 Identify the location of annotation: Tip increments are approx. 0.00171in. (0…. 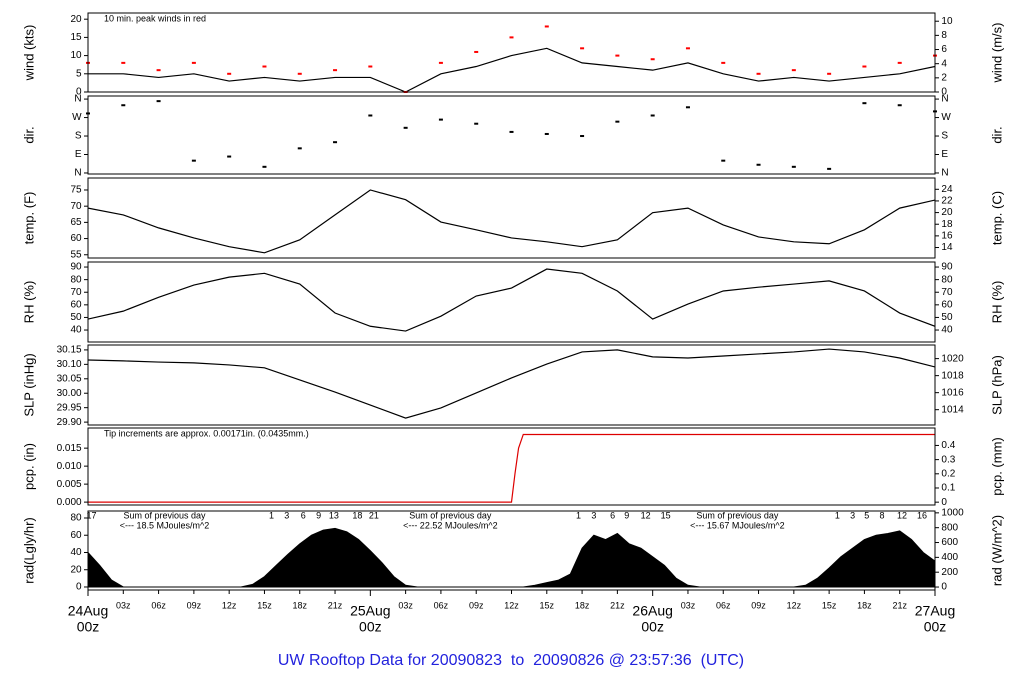
(206, 433).